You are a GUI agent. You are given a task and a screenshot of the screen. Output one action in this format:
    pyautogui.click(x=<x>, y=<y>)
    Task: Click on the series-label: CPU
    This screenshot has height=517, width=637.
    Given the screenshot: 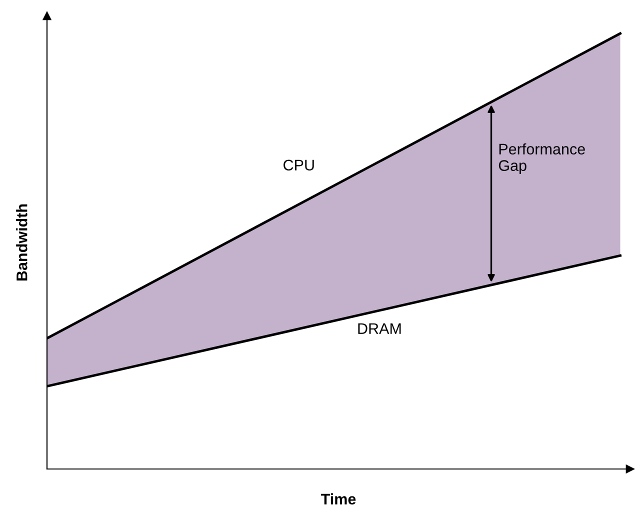 What is the action you would take?
    pyautogui.click(x=299, y=165)
    